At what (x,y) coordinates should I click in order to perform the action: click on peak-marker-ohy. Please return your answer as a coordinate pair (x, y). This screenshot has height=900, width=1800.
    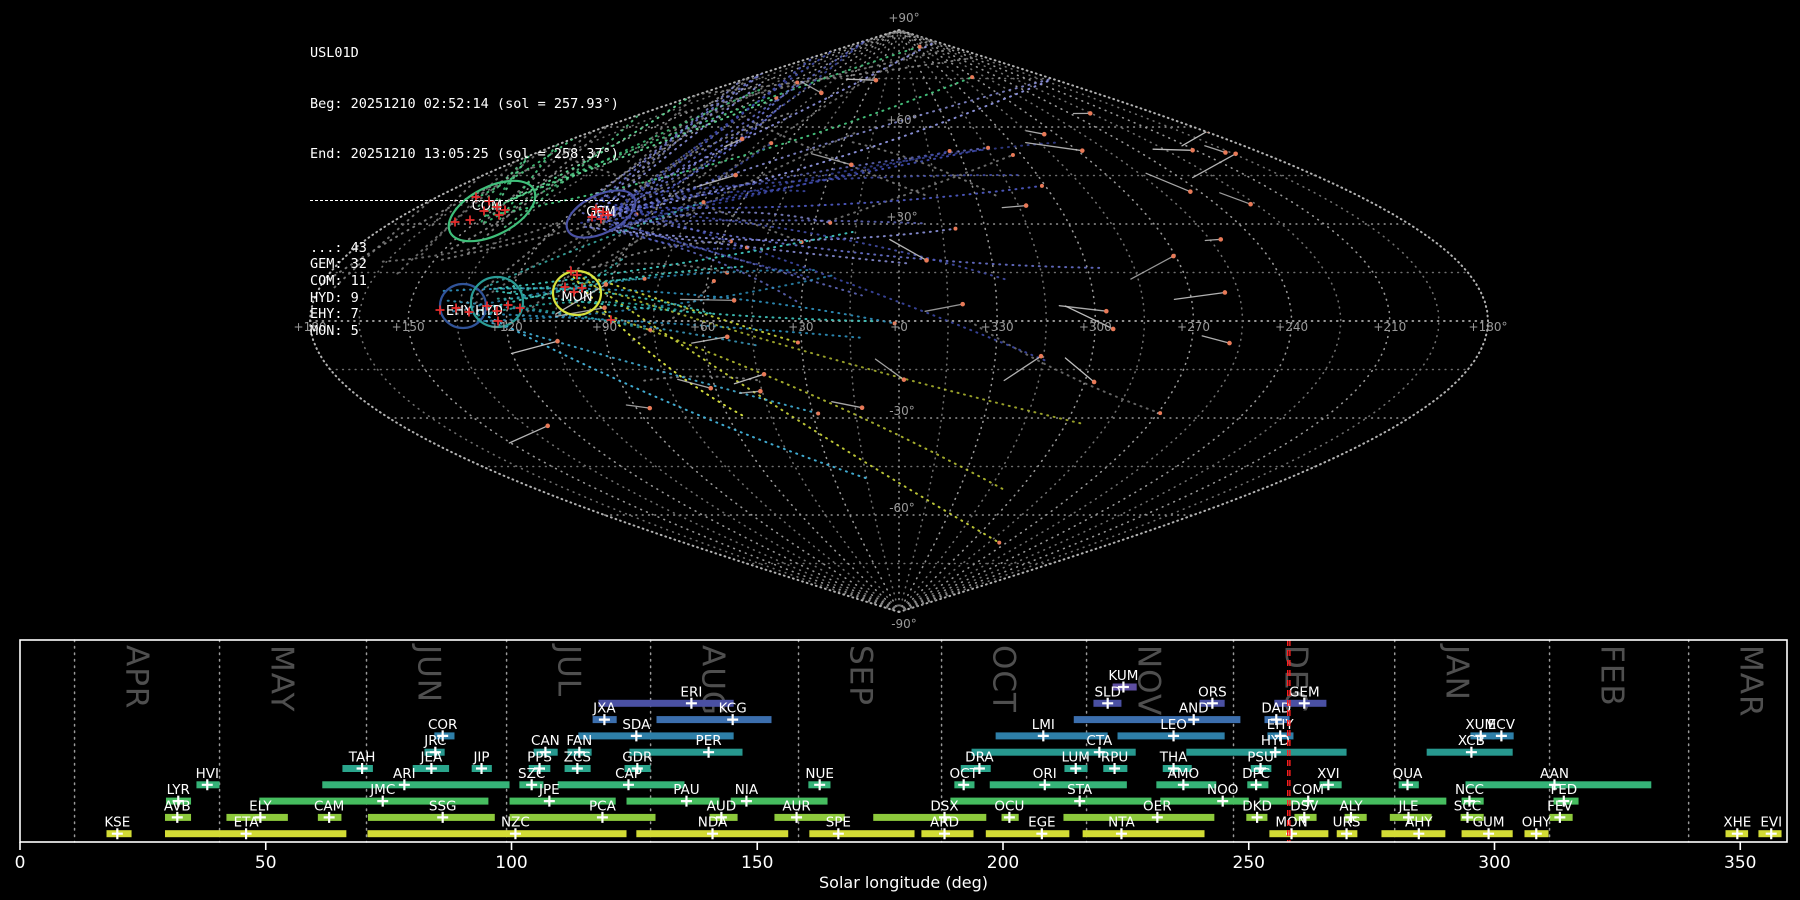
    Looking at the image, I should click on (1536, 834).